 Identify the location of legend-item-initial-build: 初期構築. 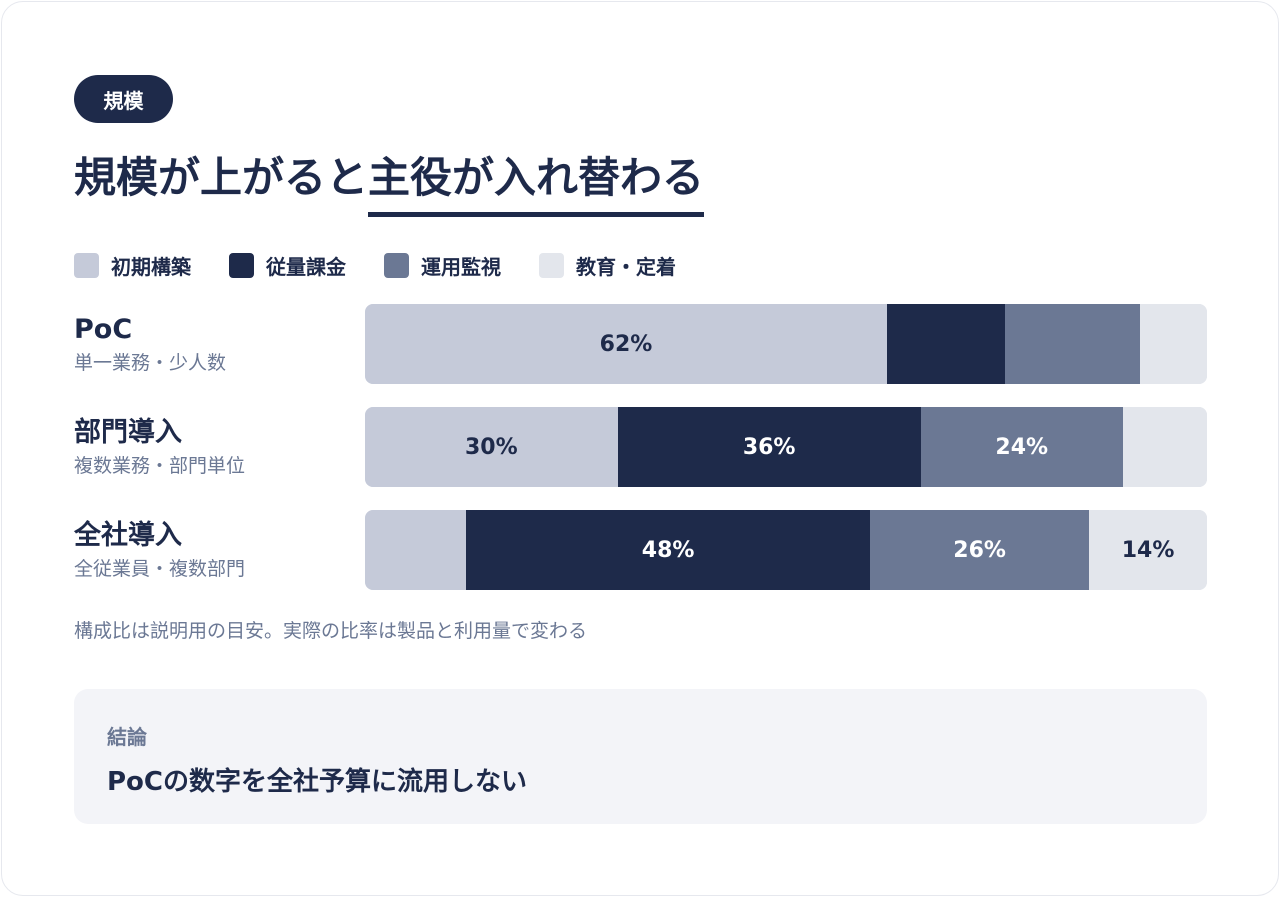
(132, 265).